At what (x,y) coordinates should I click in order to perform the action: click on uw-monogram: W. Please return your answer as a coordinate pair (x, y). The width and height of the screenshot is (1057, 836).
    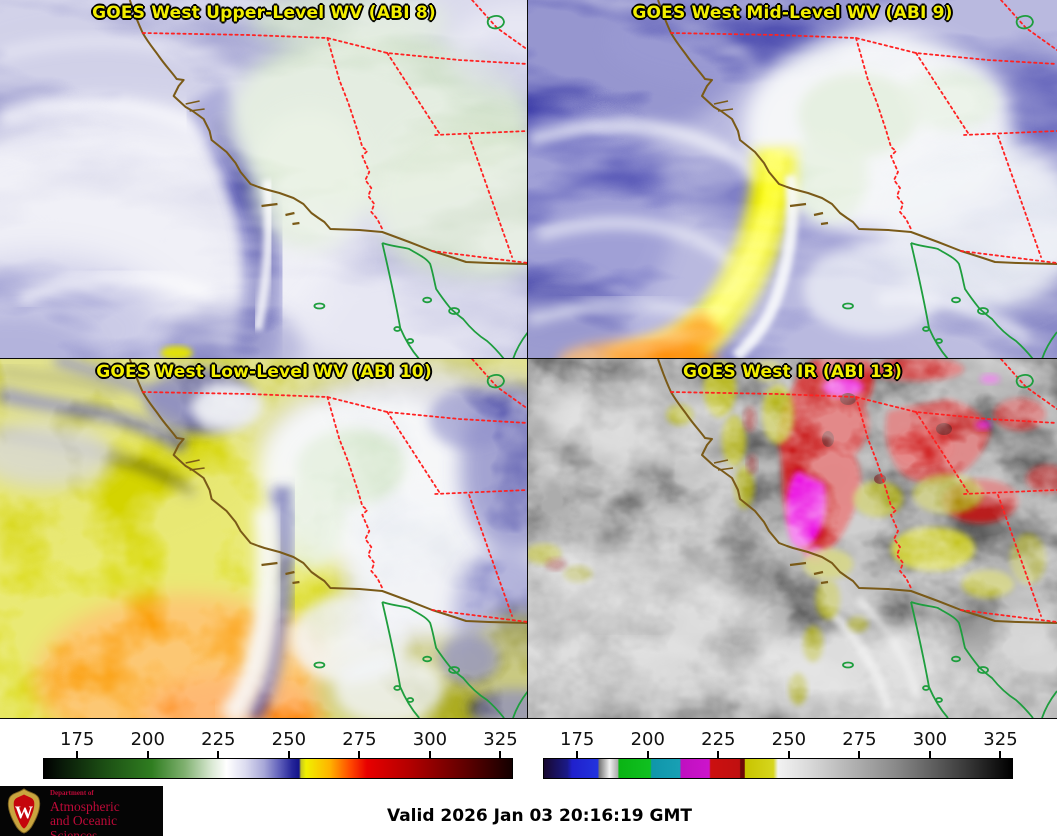
    Looking at the image, I should click on (24, 812).